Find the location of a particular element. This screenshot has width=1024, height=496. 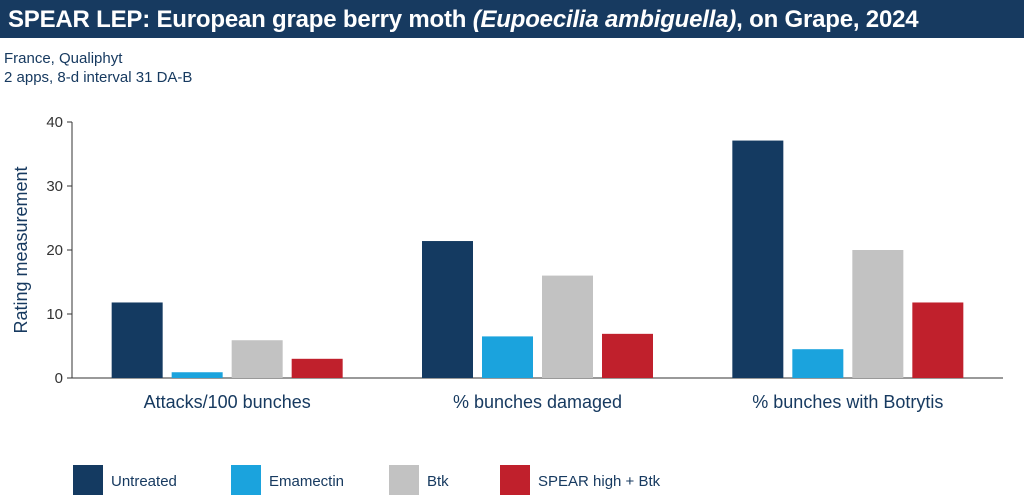

y-axis-label: Rating measurement is located at coordinates (21, 249).